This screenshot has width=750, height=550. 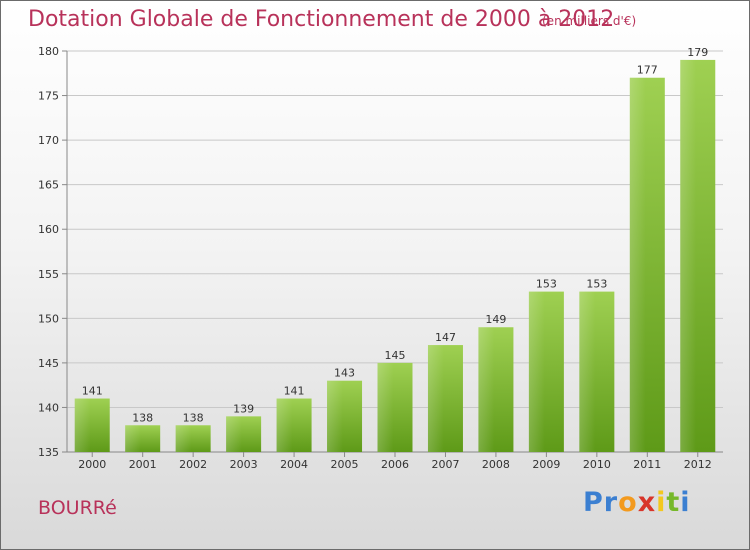 What do you see at coordinates (445, 337) in the screenshot?
I see `bar-value-label: 147` at bounding box center [445, 337].